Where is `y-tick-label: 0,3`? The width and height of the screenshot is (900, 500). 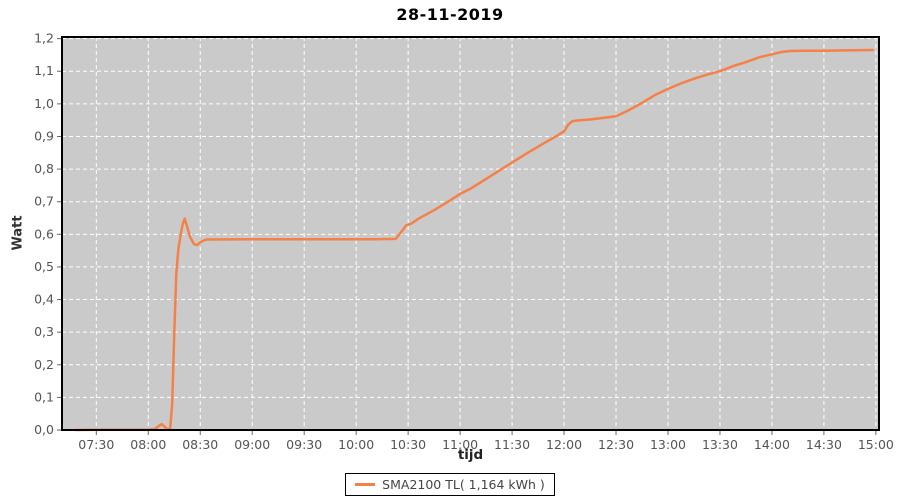 y-tick-label: 0,3 is located at coordinates (44, 331).